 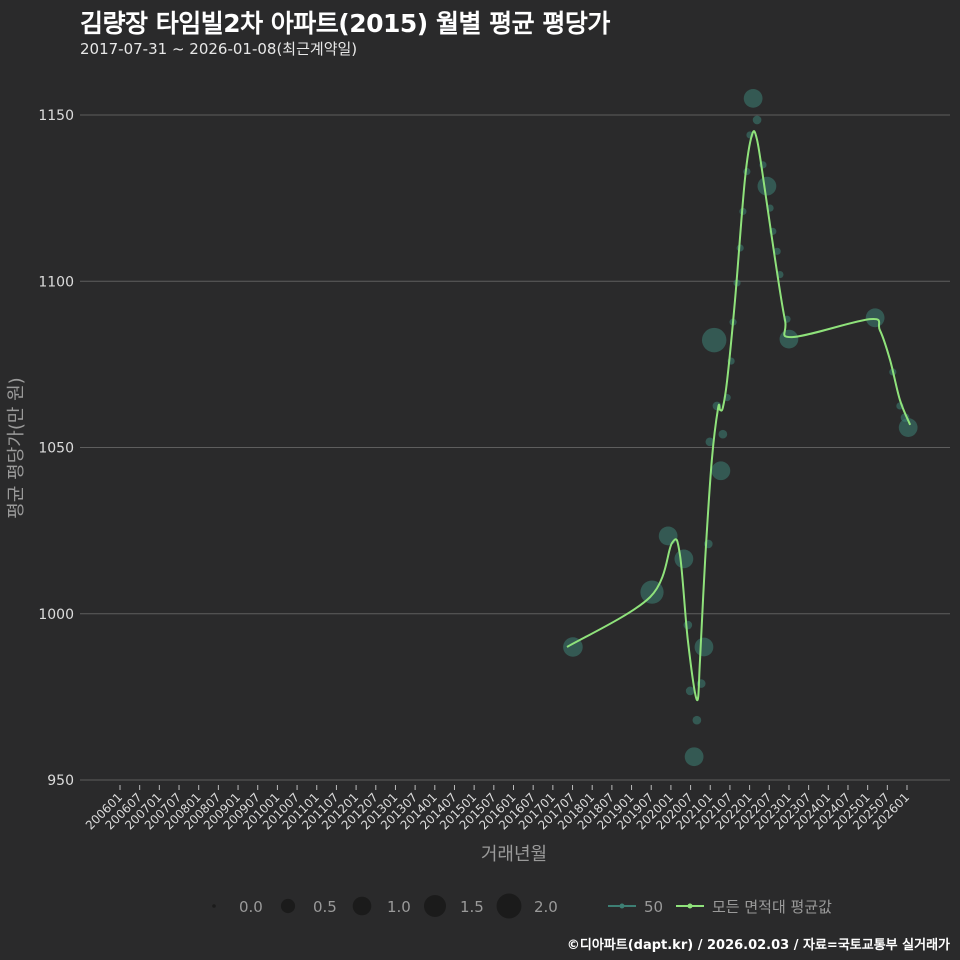 I want to click on y-tick-label: 1100, so click(x=56, y=282).